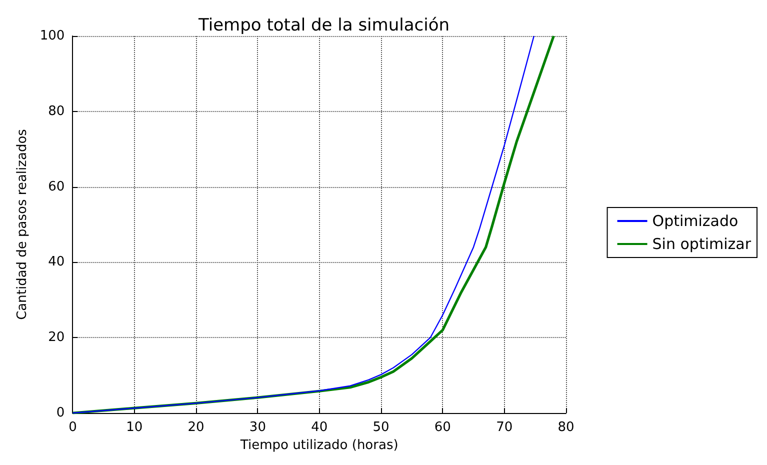  I want to click on x-tick-label: 40, so click(319, 427).